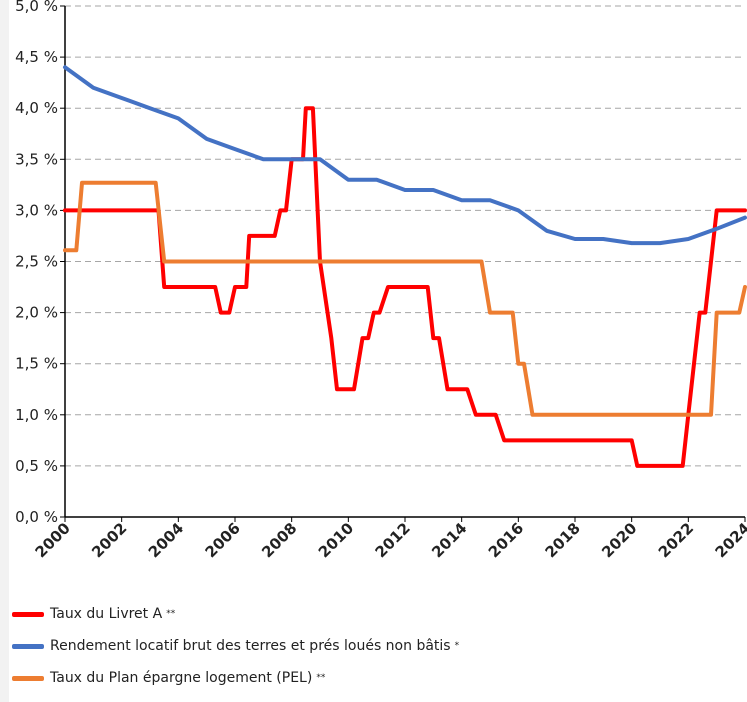  I want to click on y-tick-label: 3,5 %, so click(36, 159).